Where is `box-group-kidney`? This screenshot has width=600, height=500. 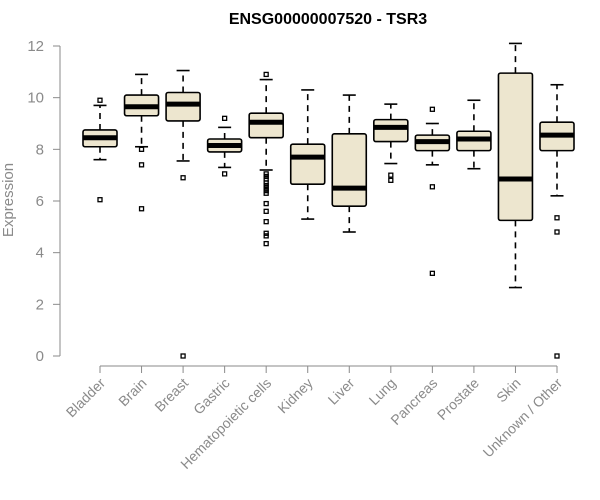
box-group-kidney is located at coordinates (307, 154).